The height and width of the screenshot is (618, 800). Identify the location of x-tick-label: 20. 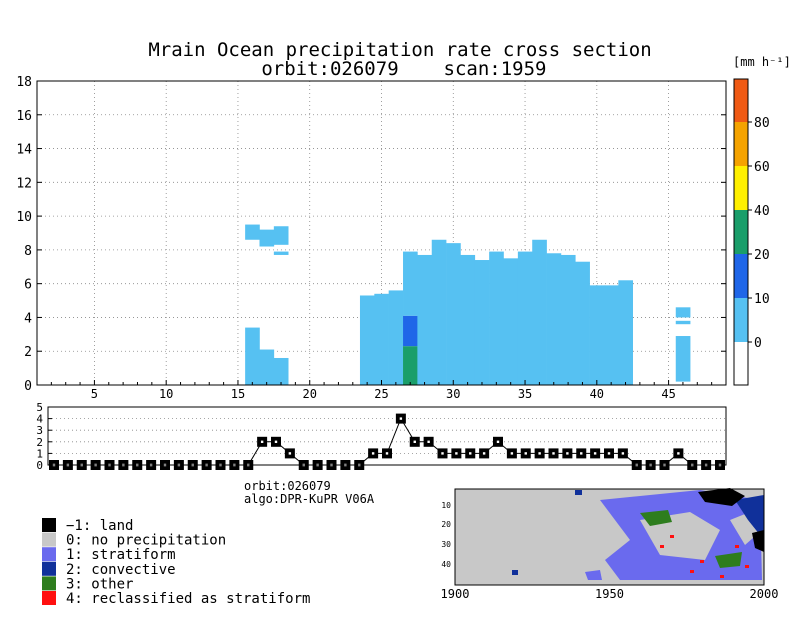
(310, 394).